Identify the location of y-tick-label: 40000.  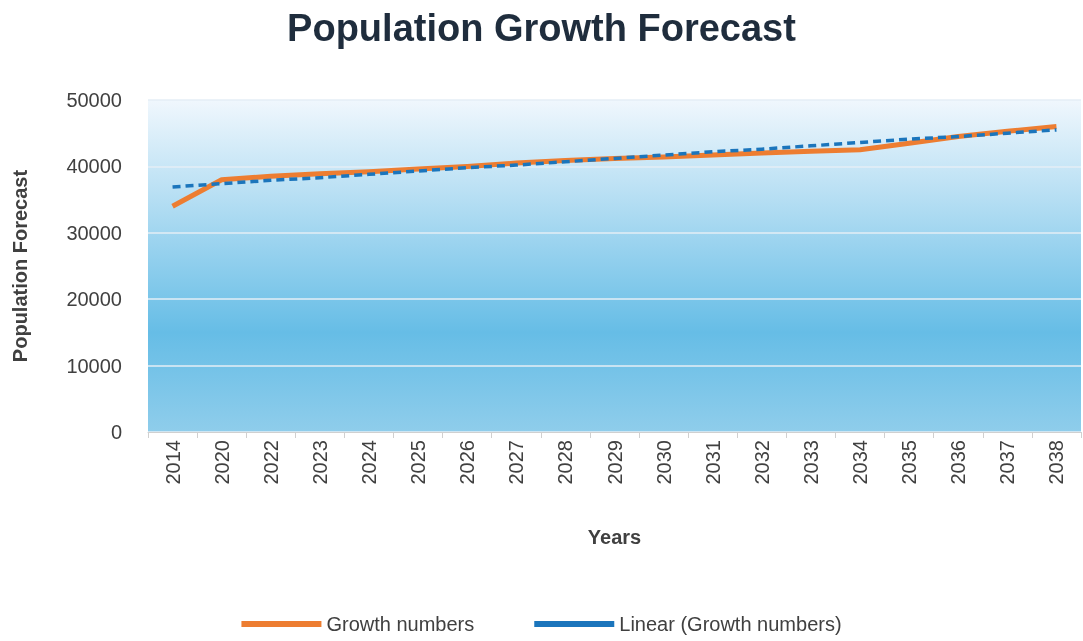
(94, 166).